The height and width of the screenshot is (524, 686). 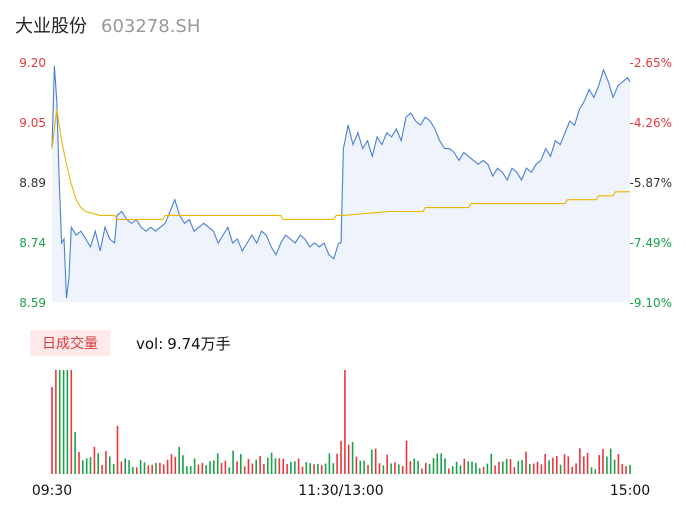 I want to click on pct-tick-label: -4.26%, so click(x=651, y=123).